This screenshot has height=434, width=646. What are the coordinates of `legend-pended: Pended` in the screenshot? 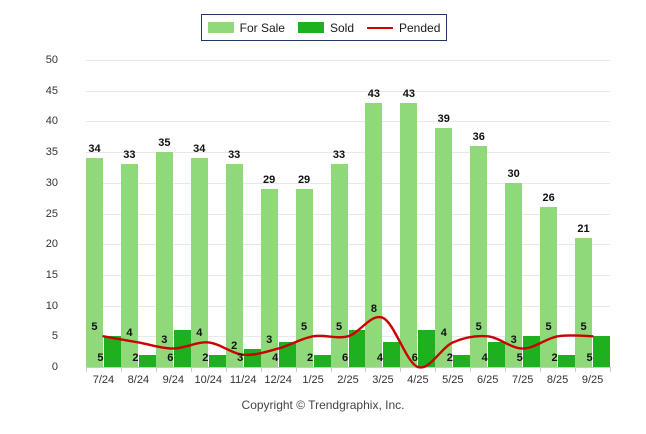 It's located at (403, 28).